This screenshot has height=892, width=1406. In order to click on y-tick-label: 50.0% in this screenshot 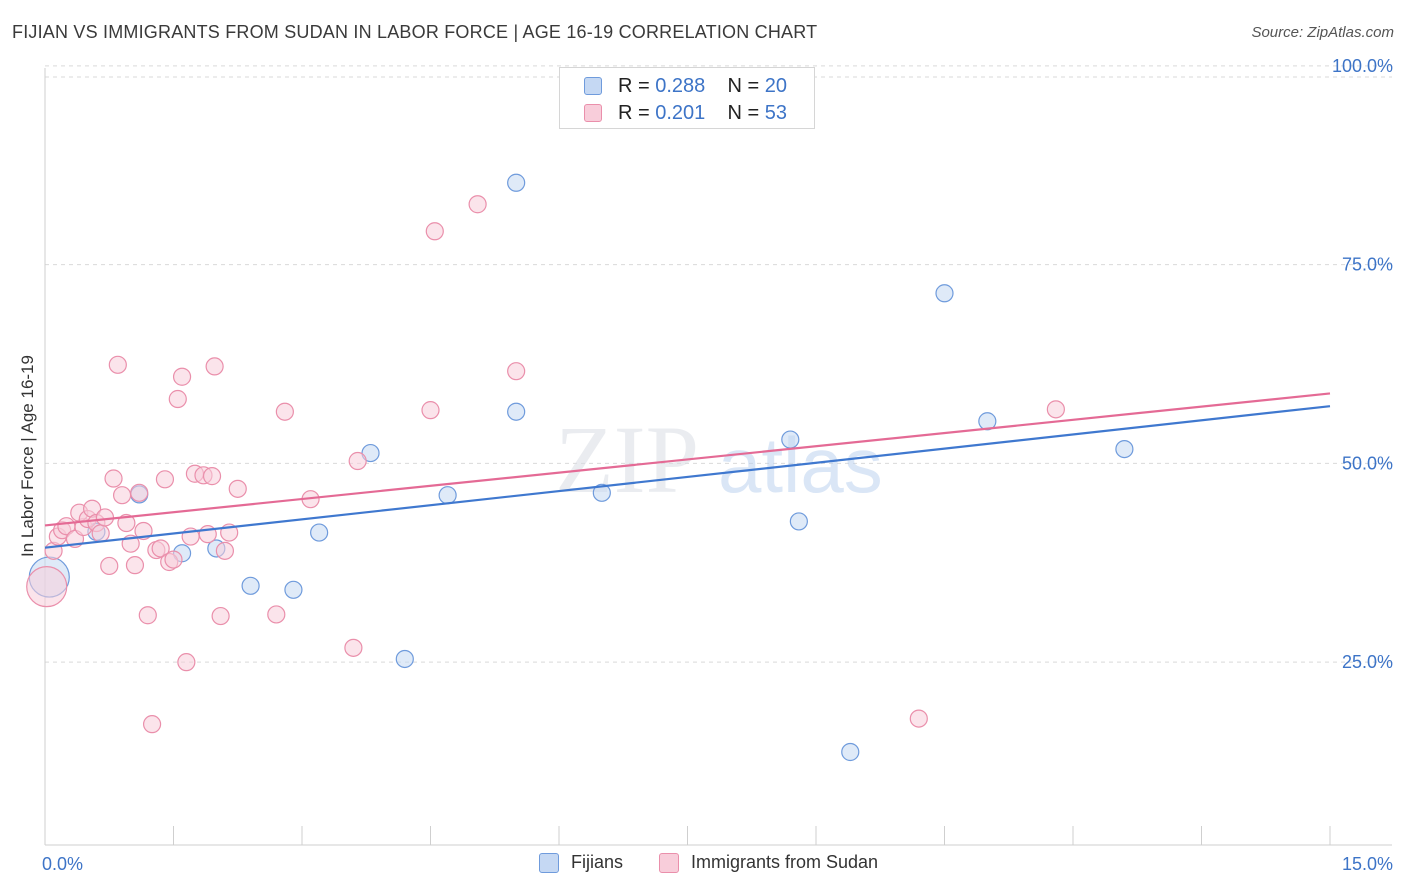, I will do `click(1367, 463)`.